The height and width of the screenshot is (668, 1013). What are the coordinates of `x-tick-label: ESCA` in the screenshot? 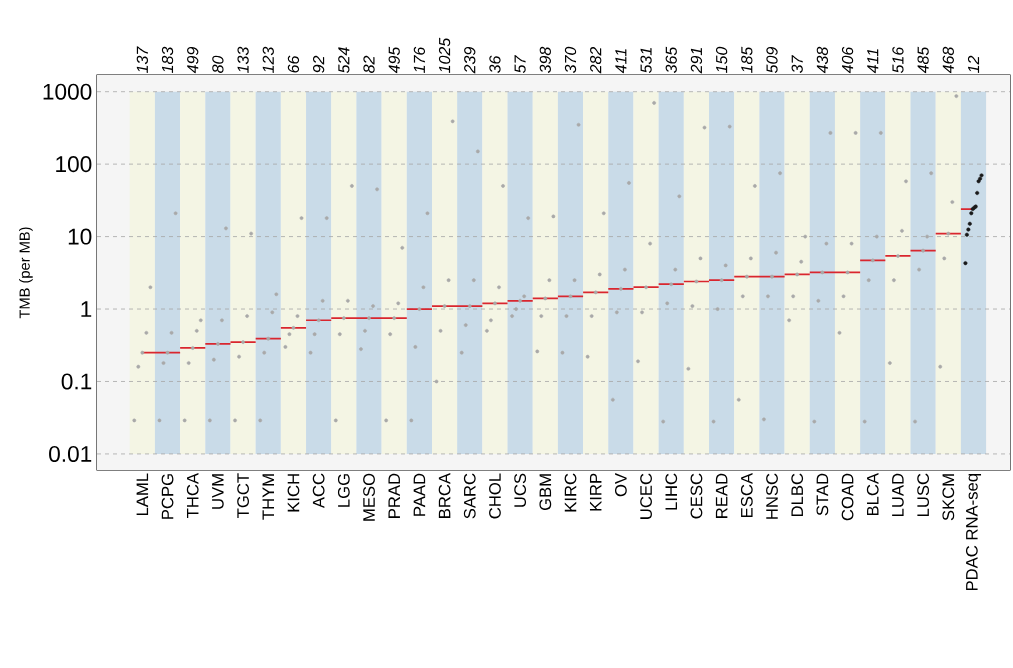 It's located at (746, 494).